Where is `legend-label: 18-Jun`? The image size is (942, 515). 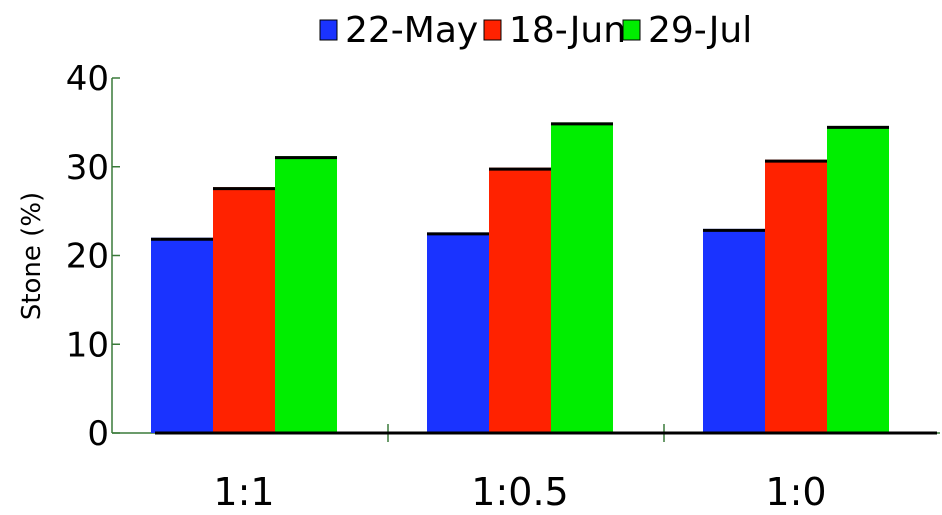 legend-label: 18-Jun is located at coordinates (567, 30).